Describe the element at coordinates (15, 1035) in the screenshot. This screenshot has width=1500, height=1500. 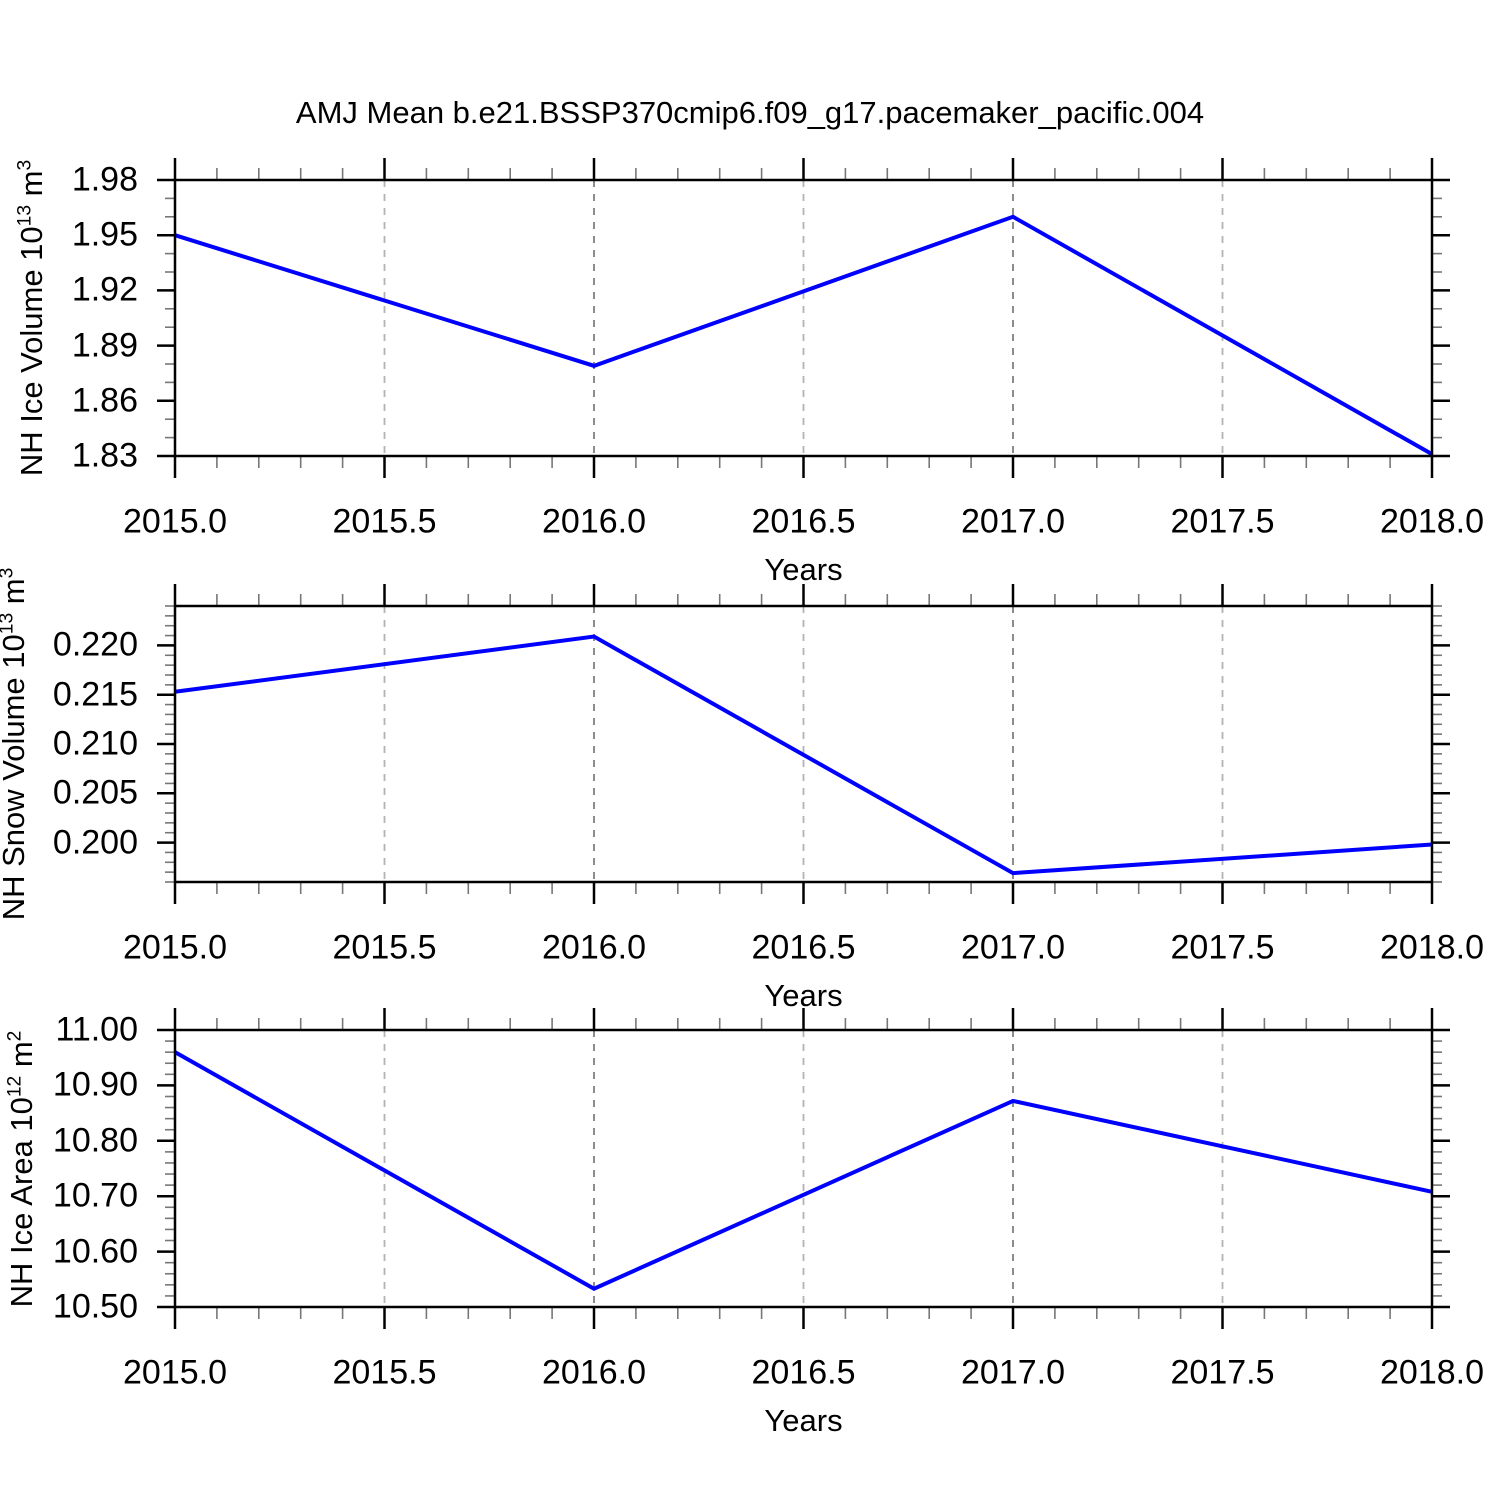
I see `axis-title-superscript: 2` at that location.